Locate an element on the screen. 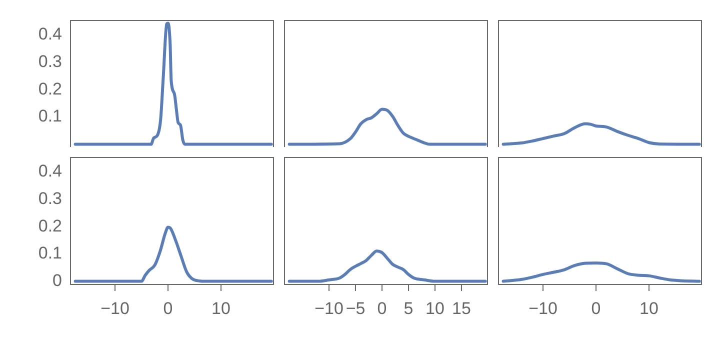  x-tick-label: 15 is located at coordinates (461, 308).